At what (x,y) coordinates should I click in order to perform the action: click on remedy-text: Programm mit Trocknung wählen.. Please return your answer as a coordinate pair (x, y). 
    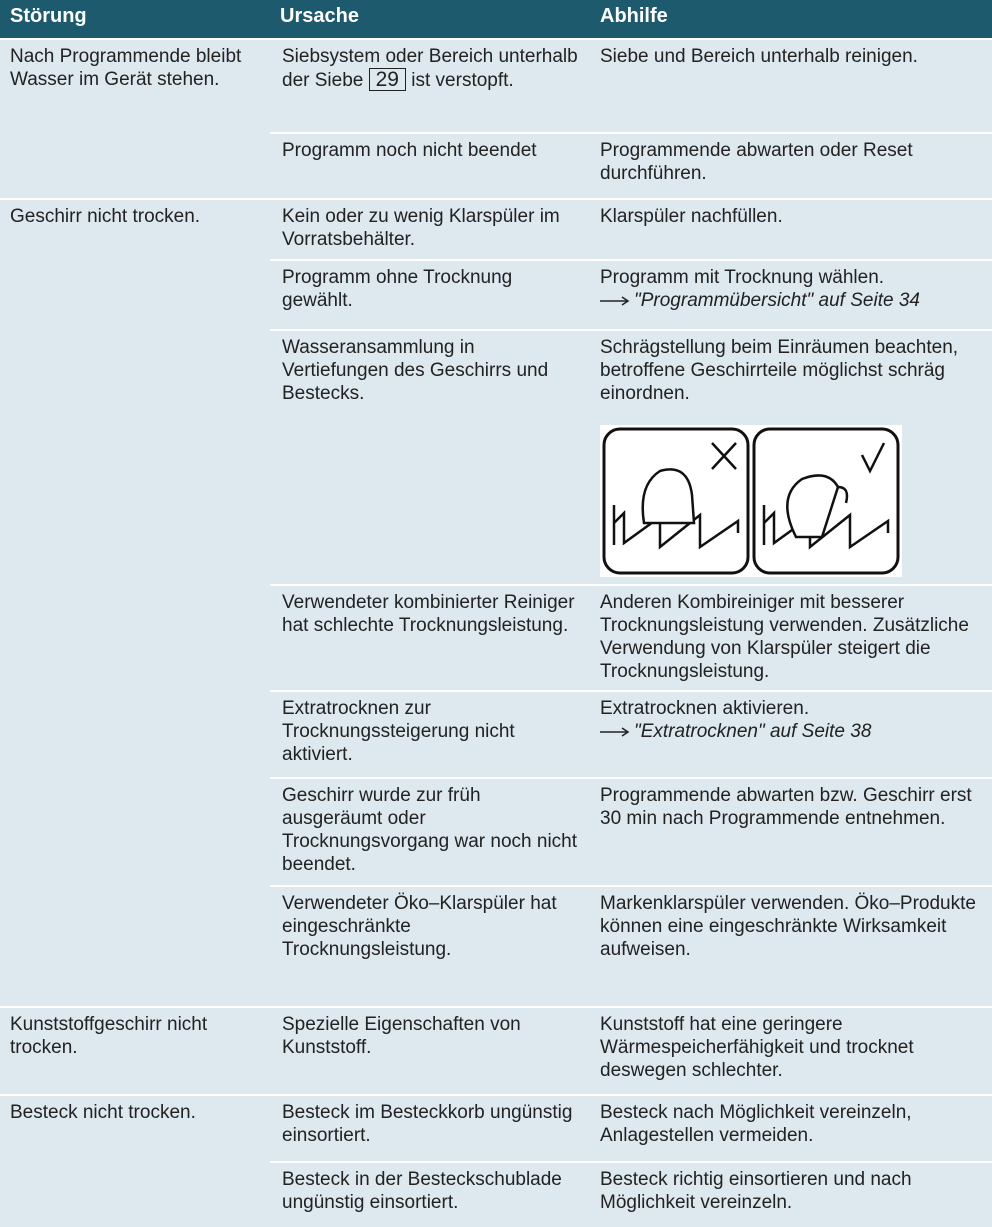
    Looking at the image, I should click on (742, 277).